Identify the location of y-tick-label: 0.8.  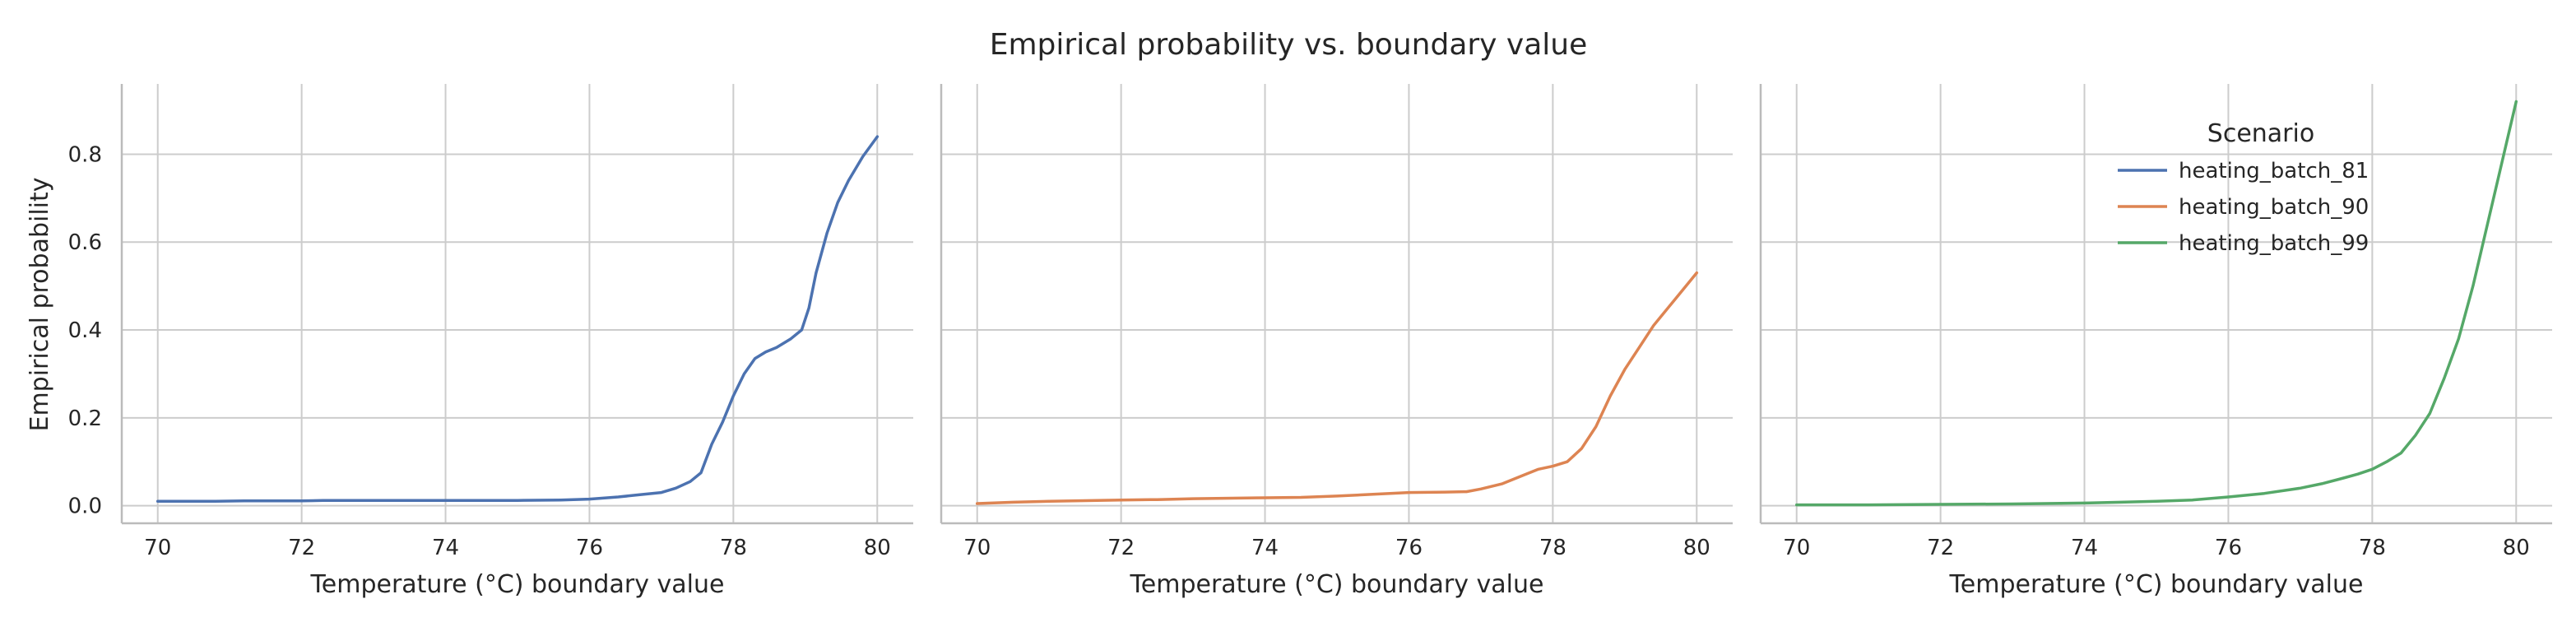
(85, 154).